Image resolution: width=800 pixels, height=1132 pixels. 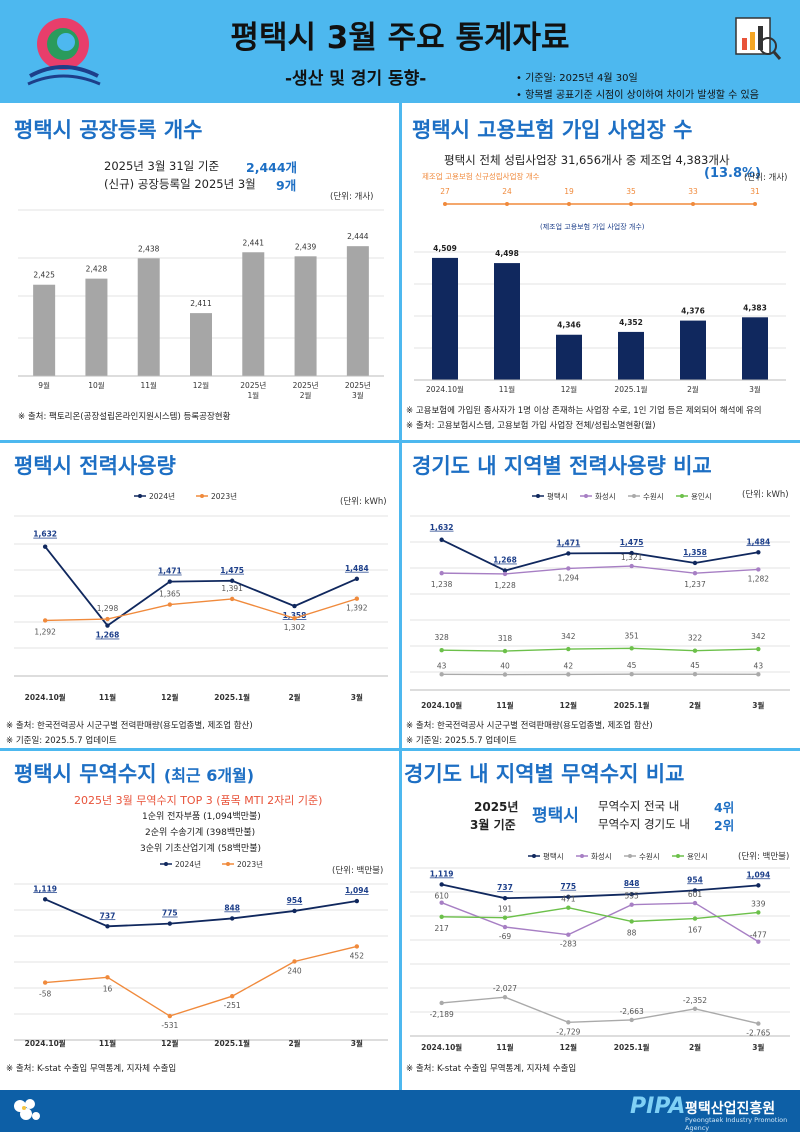 I want to click on data-label: 342, so click(x=758, y=636).